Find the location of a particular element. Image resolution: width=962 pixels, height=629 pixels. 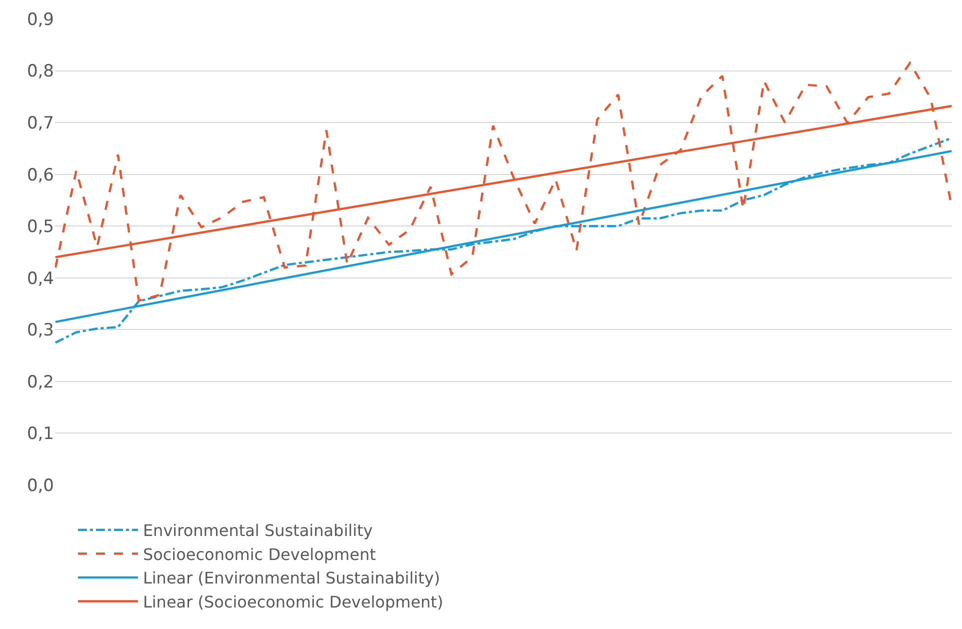

y-tick-label: 0,8 is located at coordinates (40, 72).